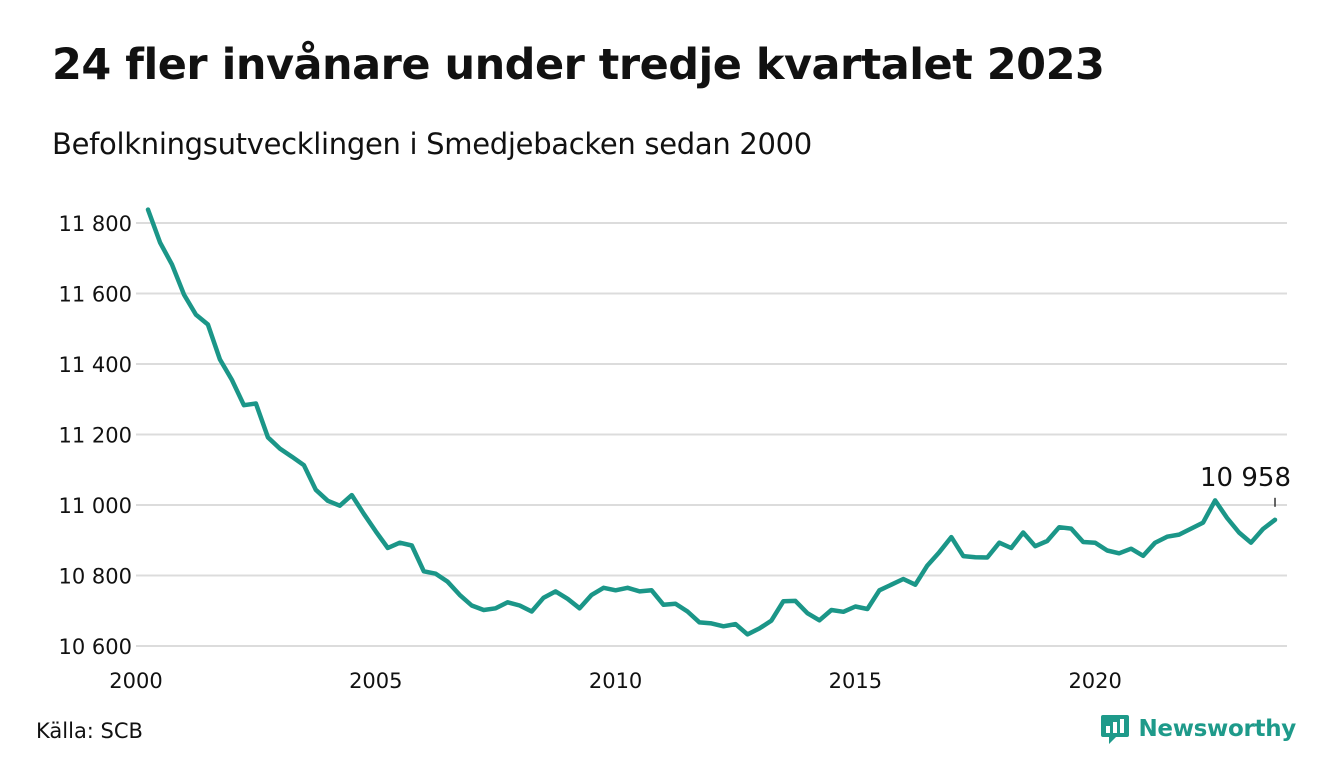  Describe the element at coordinates (1094, 681) in the screenshot. I see `x-tick-label: 2020` at that location.